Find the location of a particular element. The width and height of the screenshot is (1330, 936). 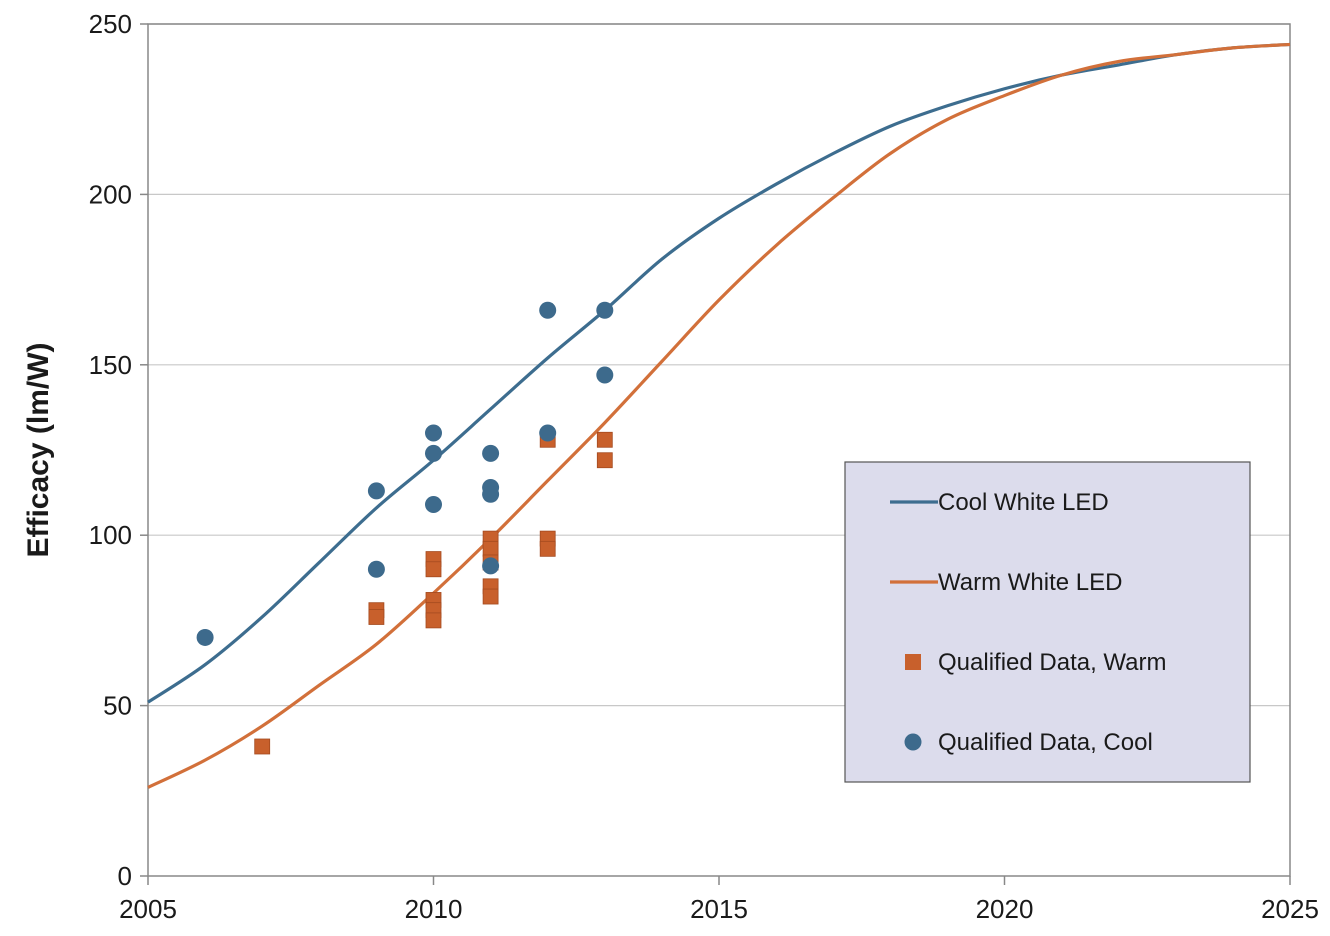

legend-box is located at coordinates (1047, 622).